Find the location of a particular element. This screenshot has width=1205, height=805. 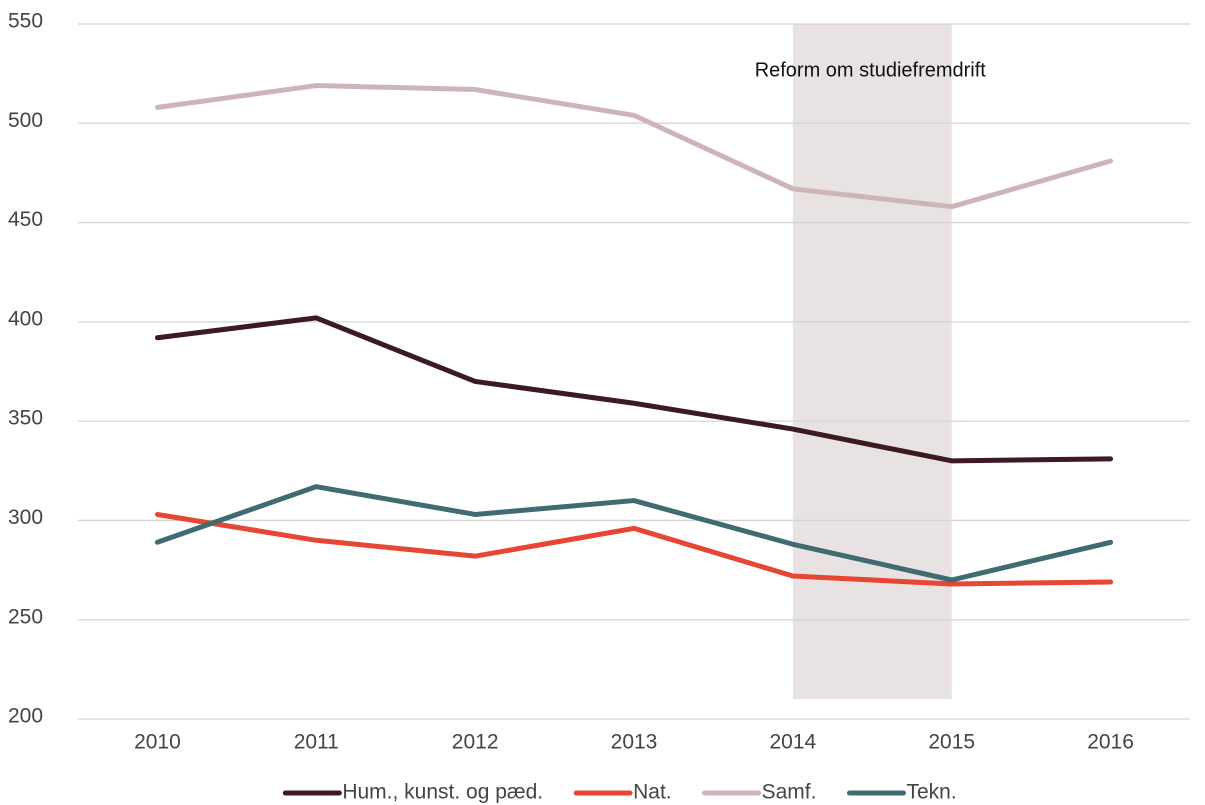

x-tick-label: 2012 is located at coordinates (475, 742).